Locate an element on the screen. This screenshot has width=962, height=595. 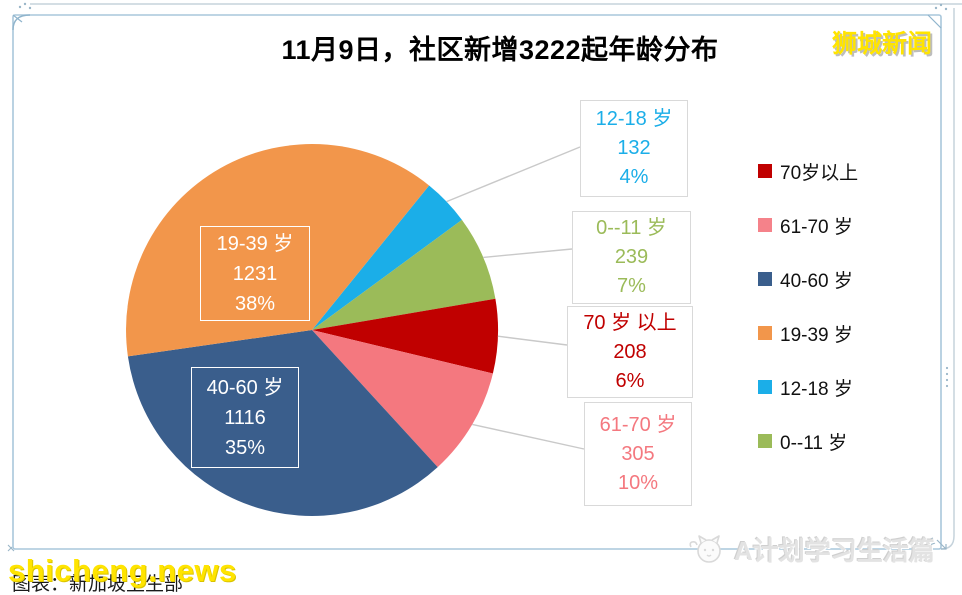
account-watermark: A计划学习生活篇 is located at coordinates (811, 549).